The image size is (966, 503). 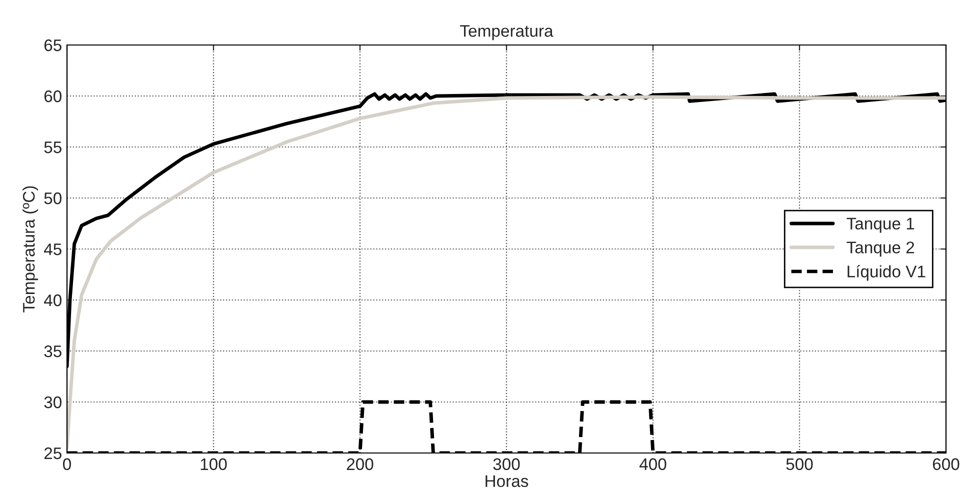 I want to click on legend-label: Líquido V1, so click(x=887, y=273).